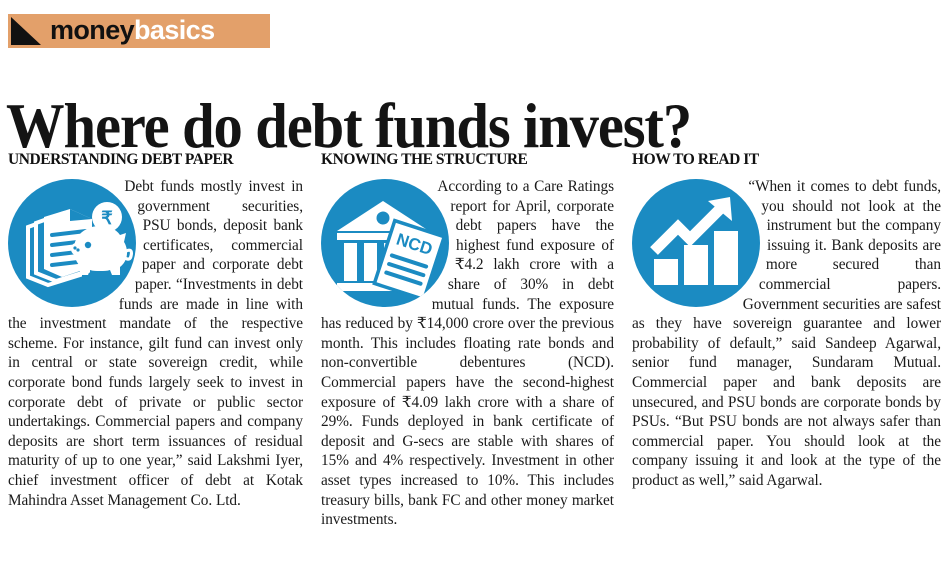 The image size is (949, 577). I want to click on money-basics-banner: moneybasics, so click(139, 31).